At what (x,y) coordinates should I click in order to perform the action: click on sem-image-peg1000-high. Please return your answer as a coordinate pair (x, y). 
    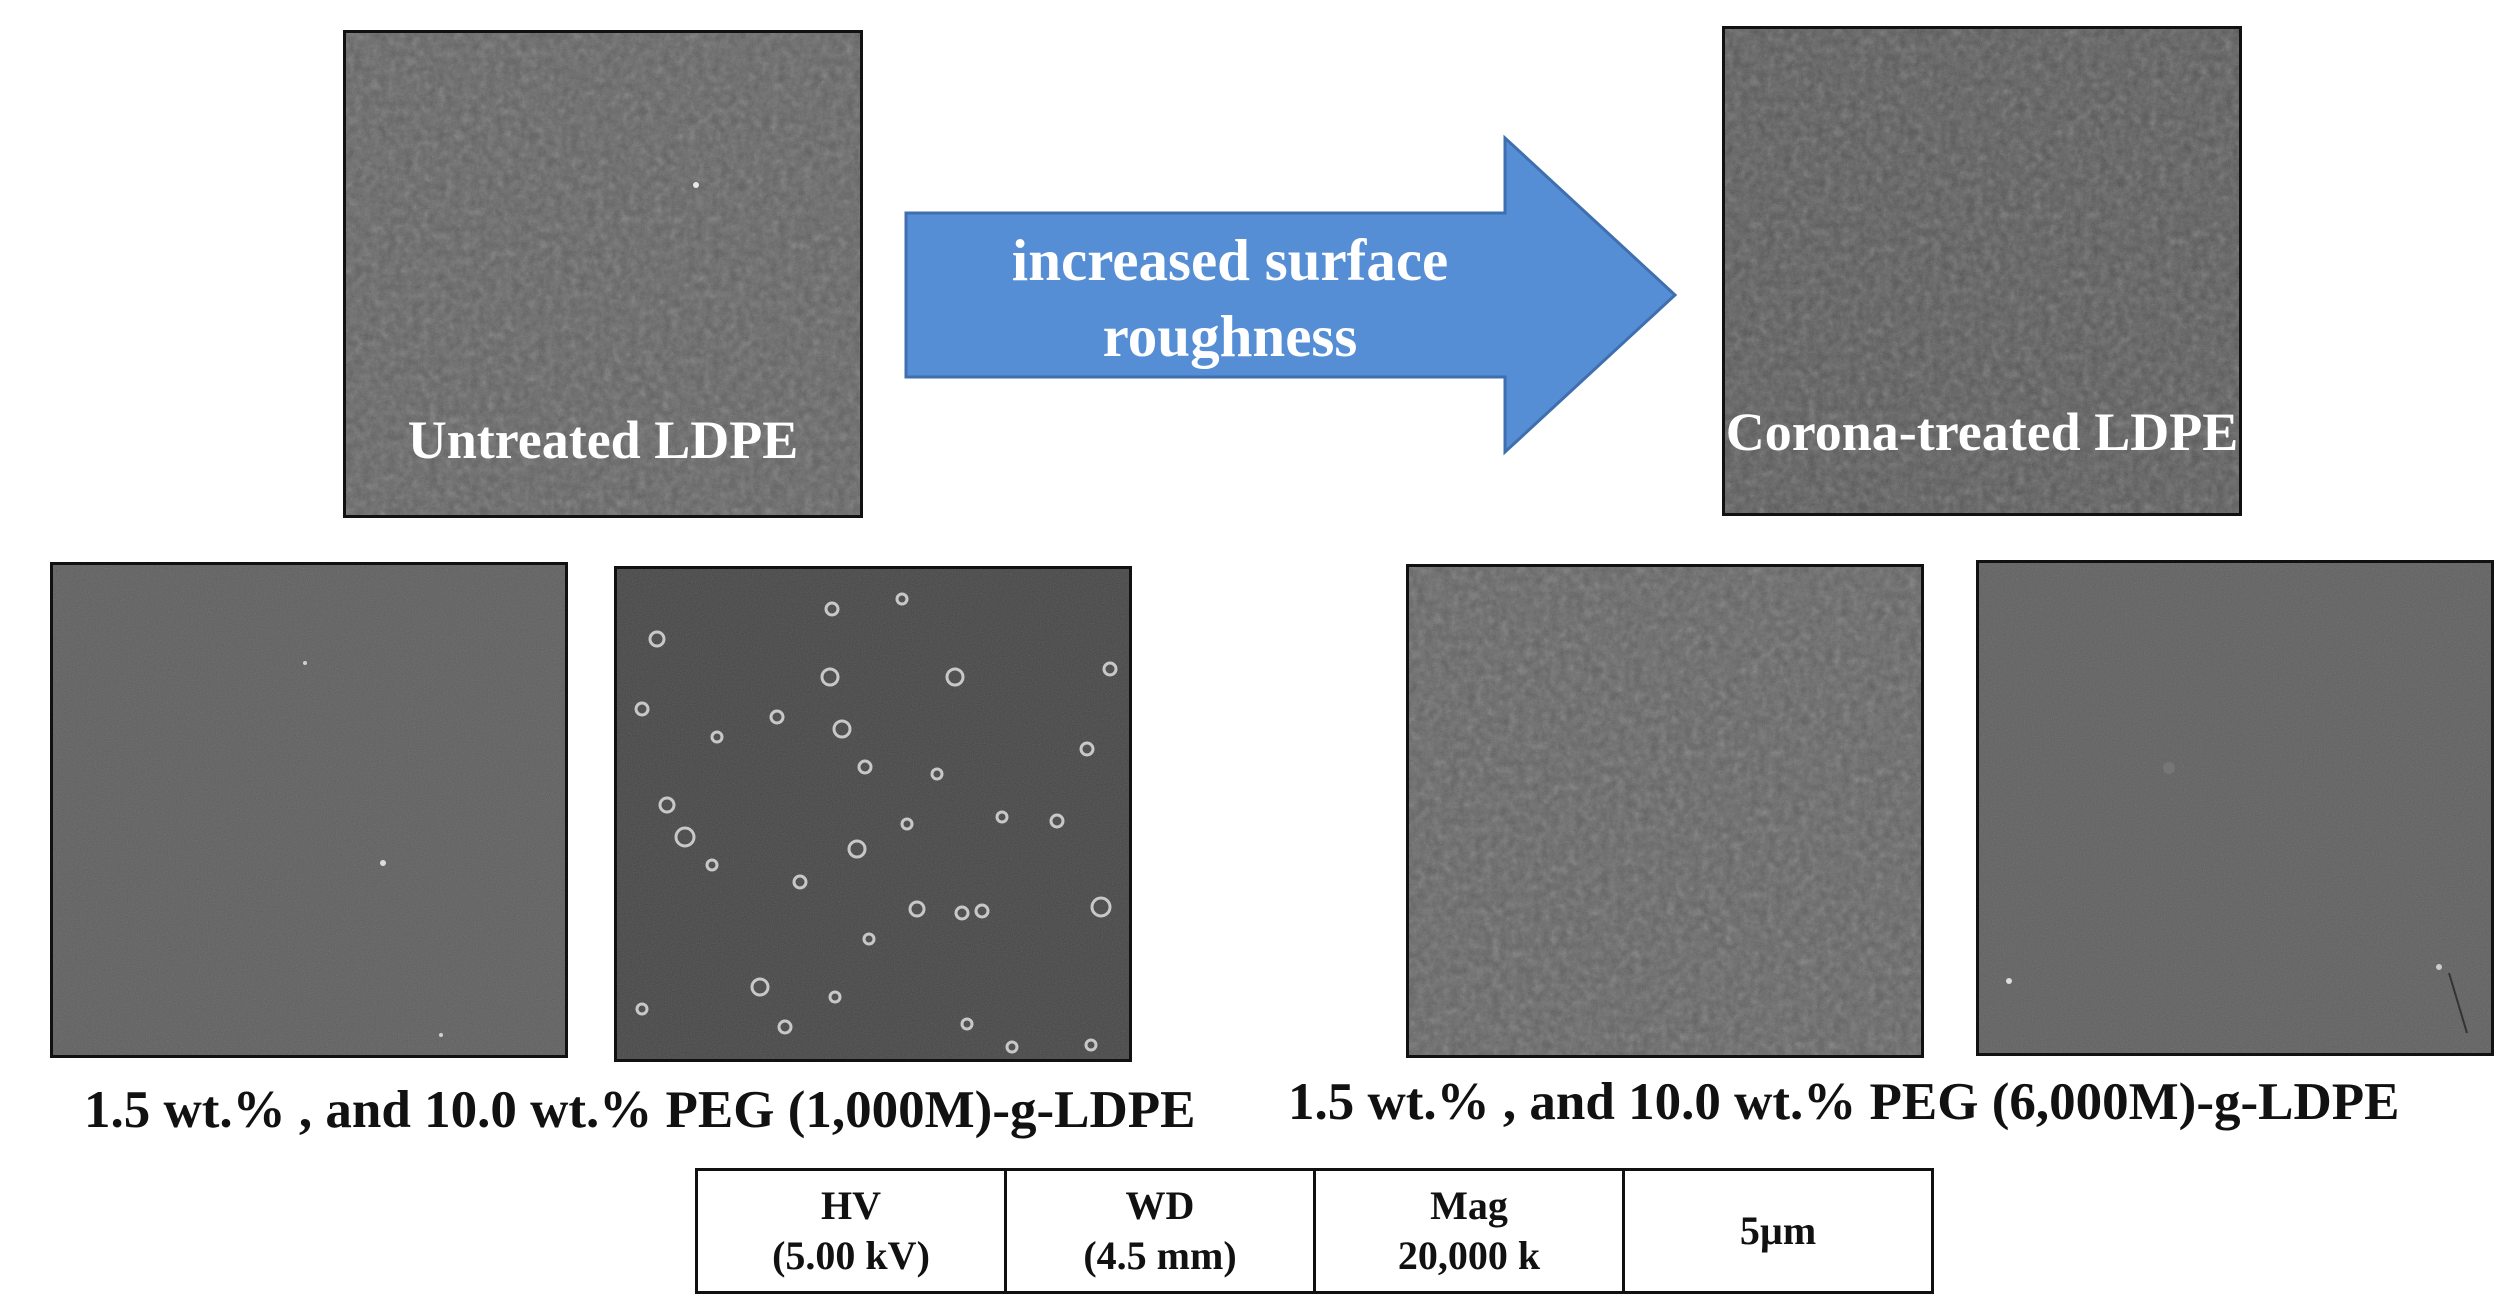
    Looking at the image, I should click on (873, 814).